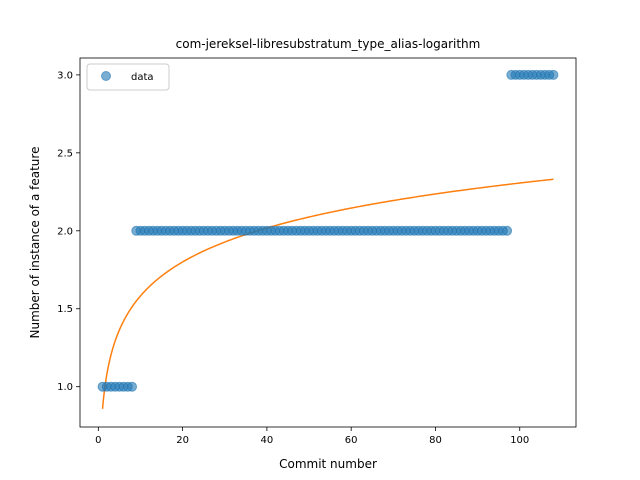  Describe the element at coordinates (65, 309) in the screenshot. I see `y-tick-label: 1.5` at that location.